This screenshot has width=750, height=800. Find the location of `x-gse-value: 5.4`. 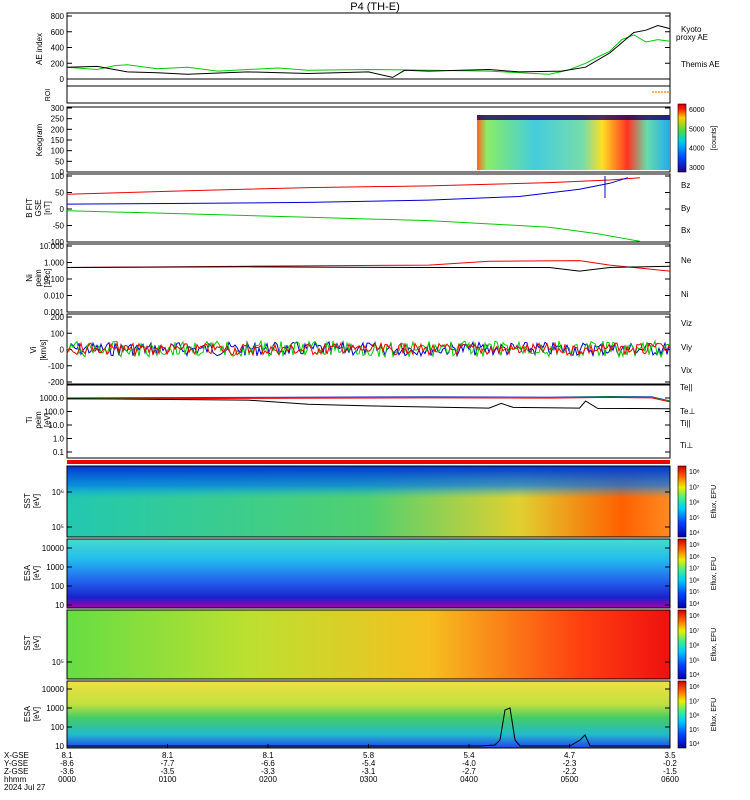

x-gse-value: 5.4 is located at coordinates (469, 755).